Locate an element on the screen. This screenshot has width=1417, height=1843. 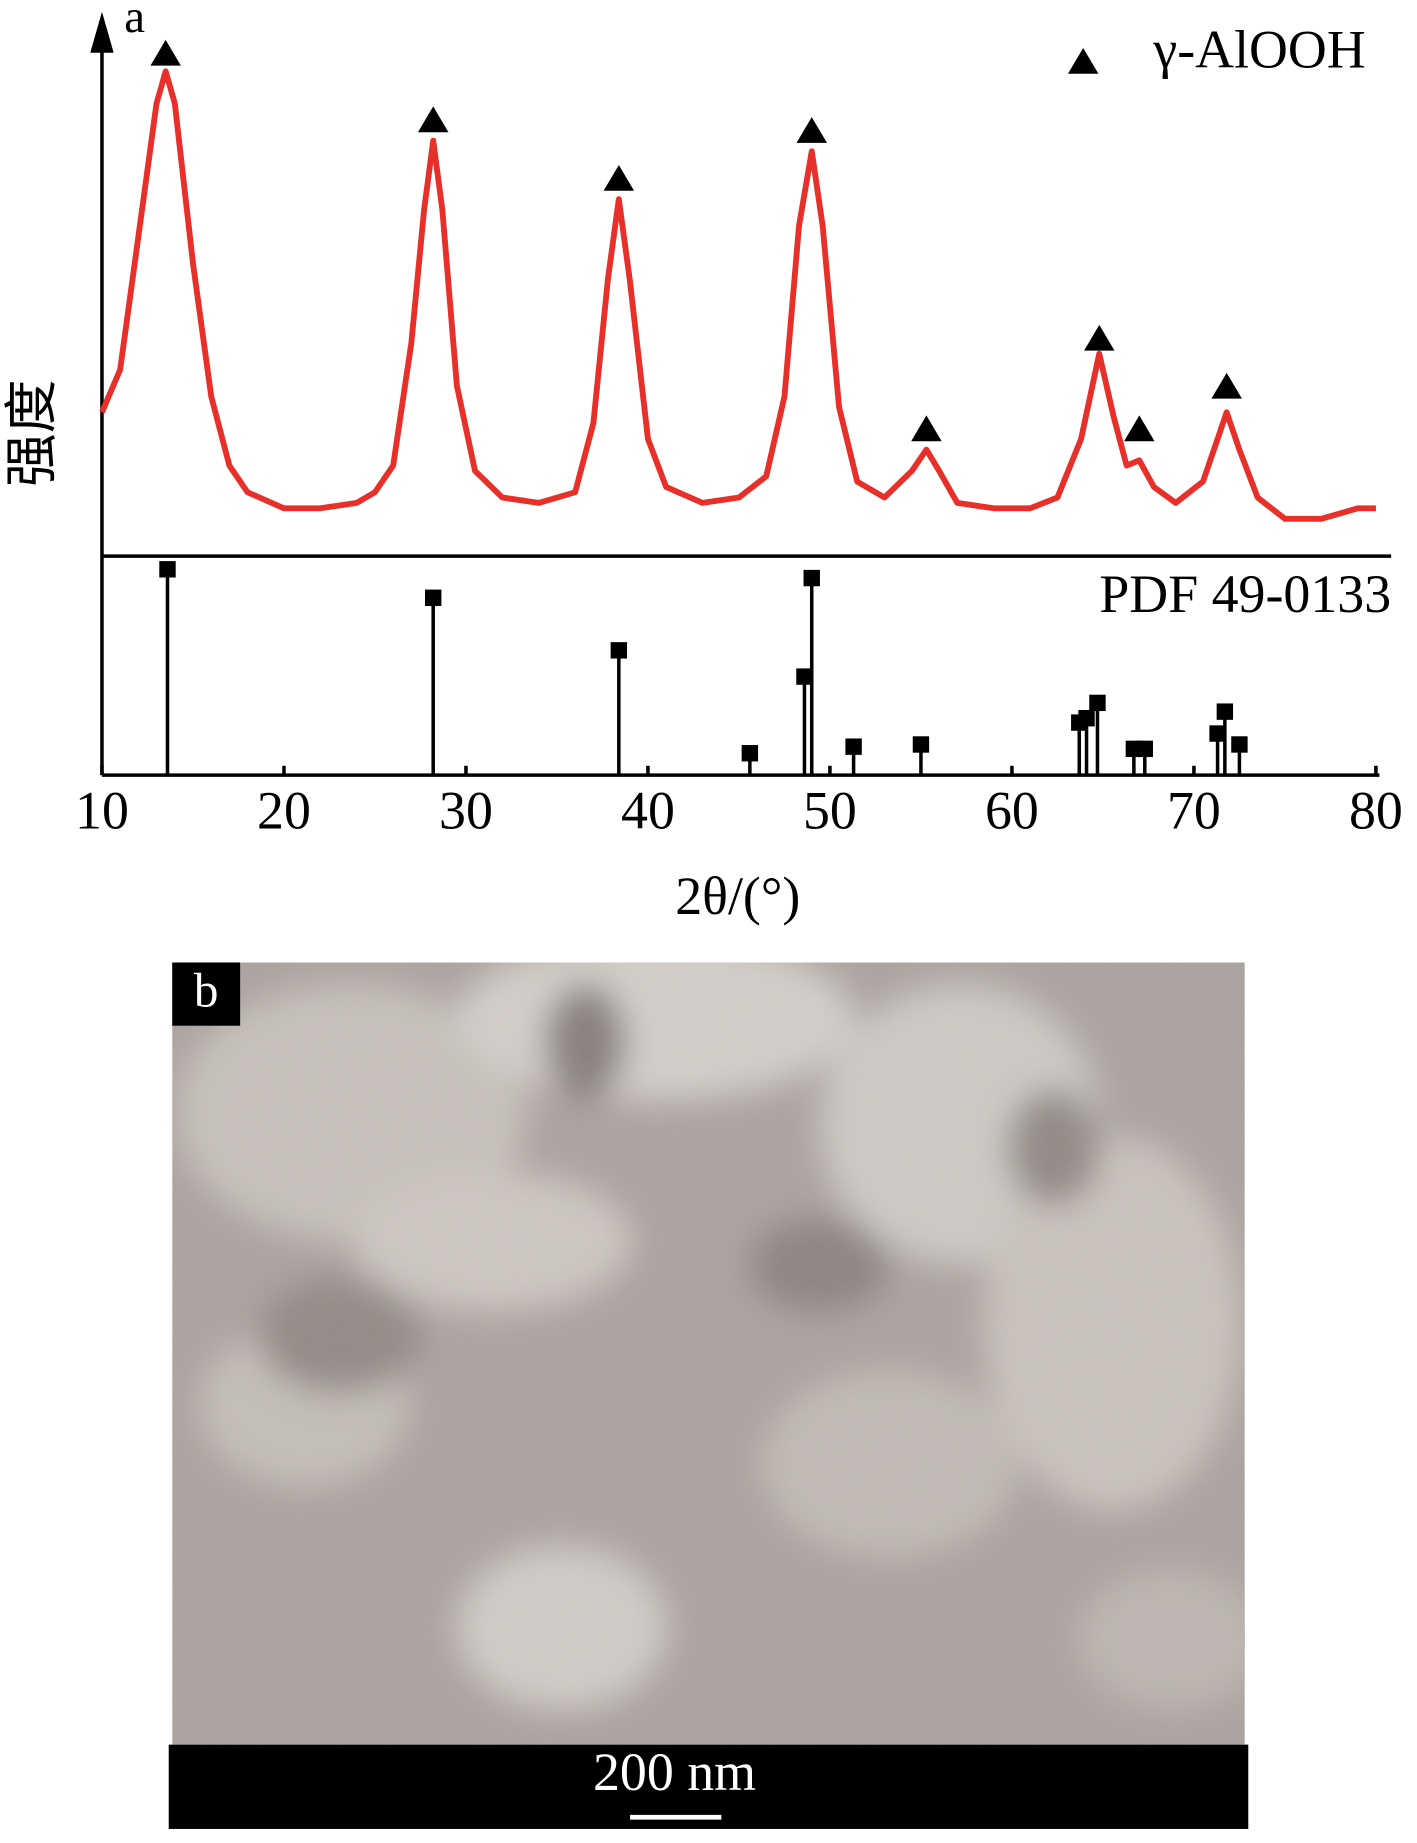
y-axis-label: 强度 is located at coordinates (32, 433).